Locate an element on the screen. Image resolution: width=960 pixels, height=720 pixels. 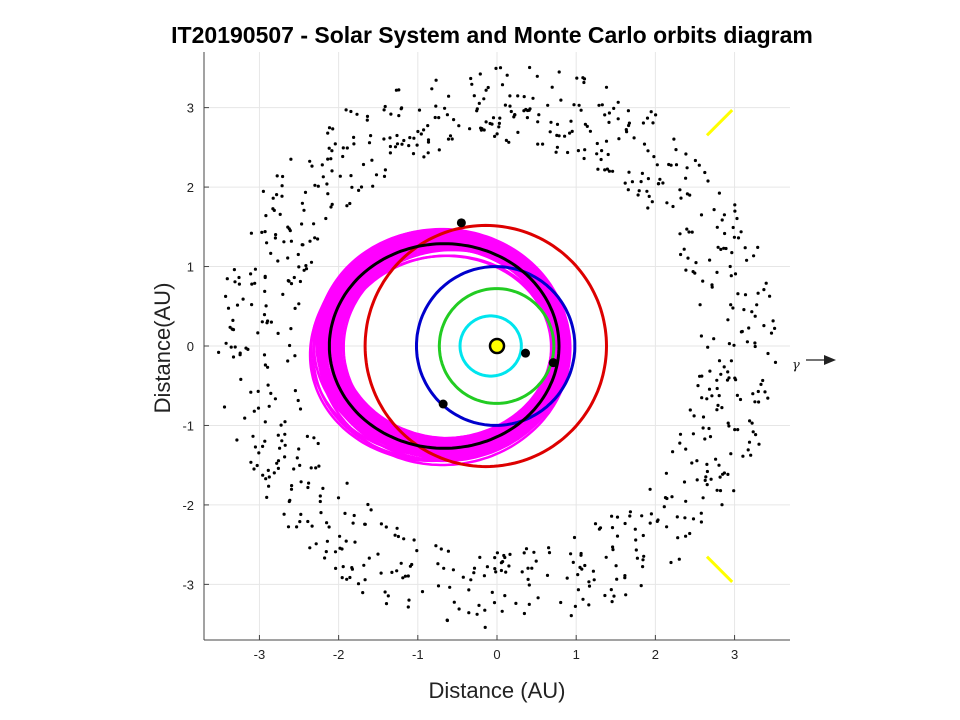
x-tick-label: 2 is located at coordinates (655, 654).